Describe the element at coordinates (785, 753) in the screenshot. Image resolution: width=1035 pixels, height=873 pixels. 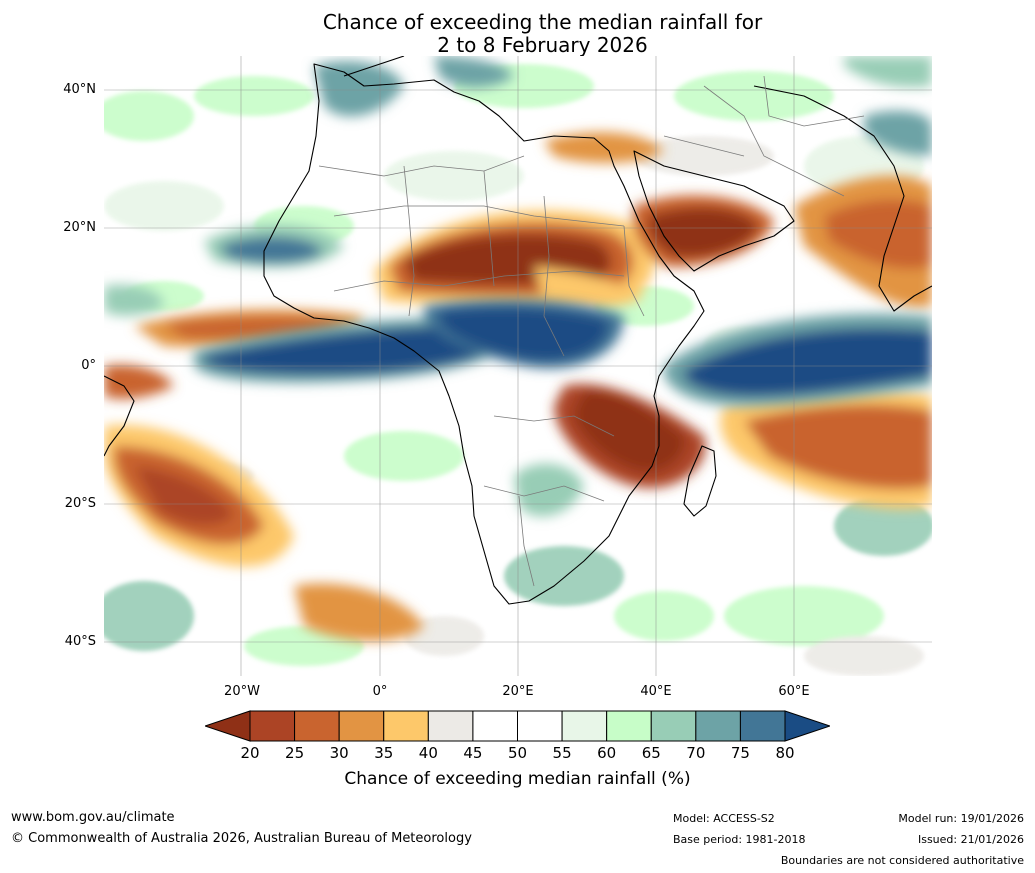
I see `colorbar-tick-label: 80` at that location.